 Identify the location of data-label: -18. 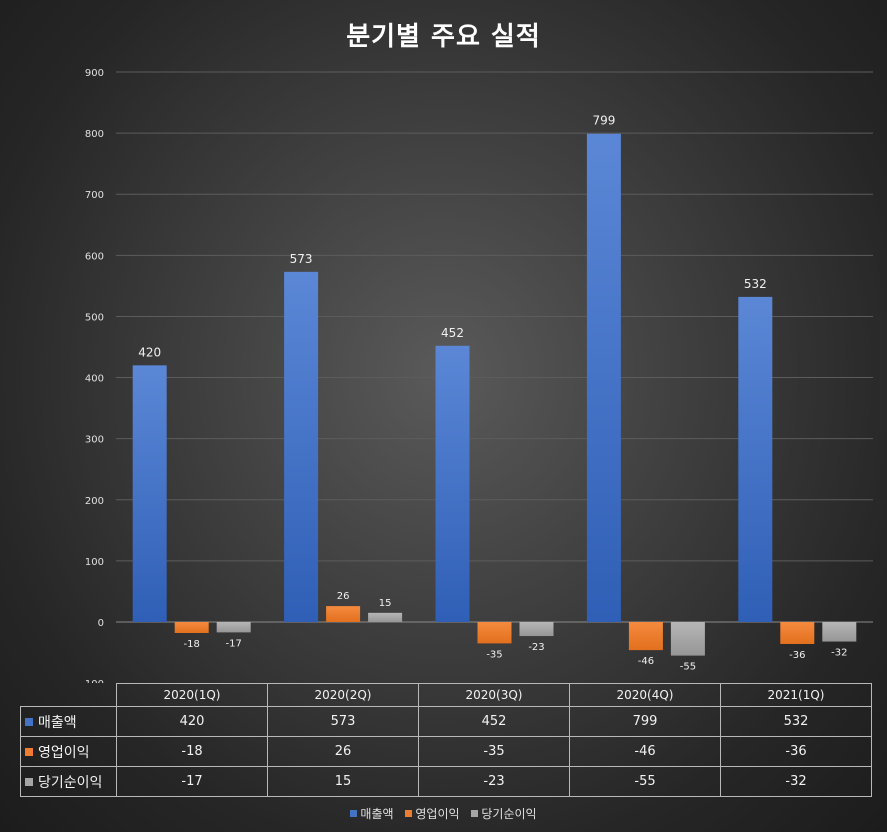
(192, 644).